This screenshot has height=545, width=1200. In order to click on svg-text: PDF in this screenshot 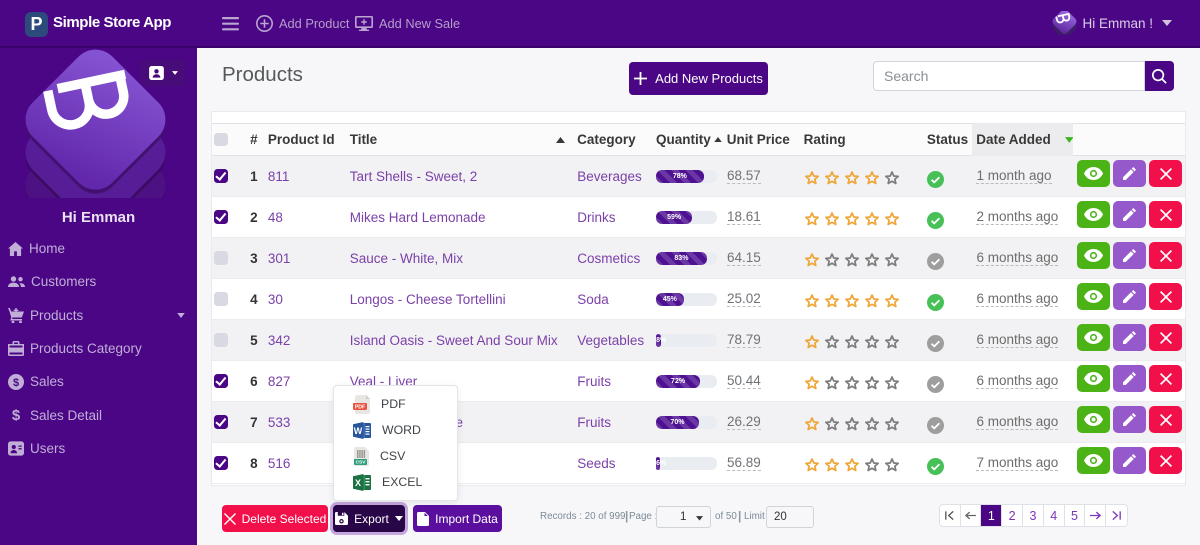, I will do `click(360, 407)`.